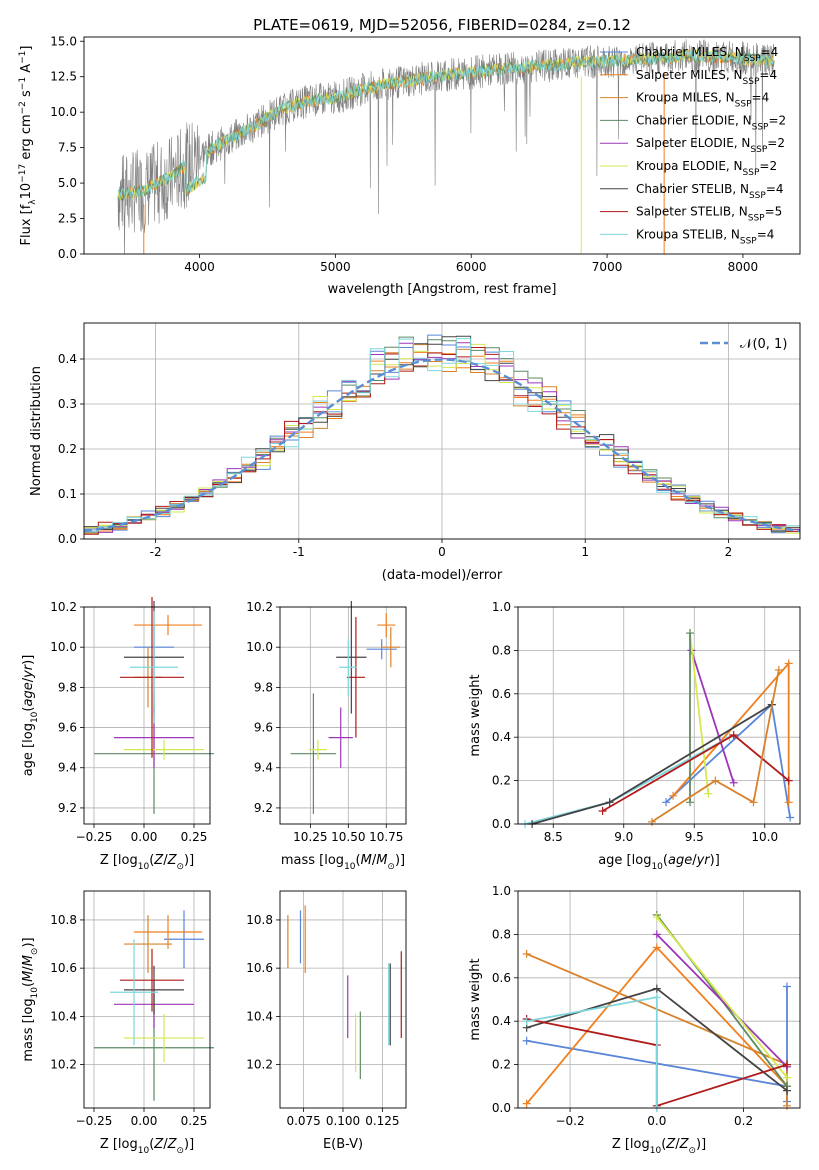 Image resolution: width=819 pixels, height=1170 pixels. What do you see at coordinates (442, 575) in the screenshot?
I see `x-axis-label: (data-model)/error` at bounding box center [442, 575].